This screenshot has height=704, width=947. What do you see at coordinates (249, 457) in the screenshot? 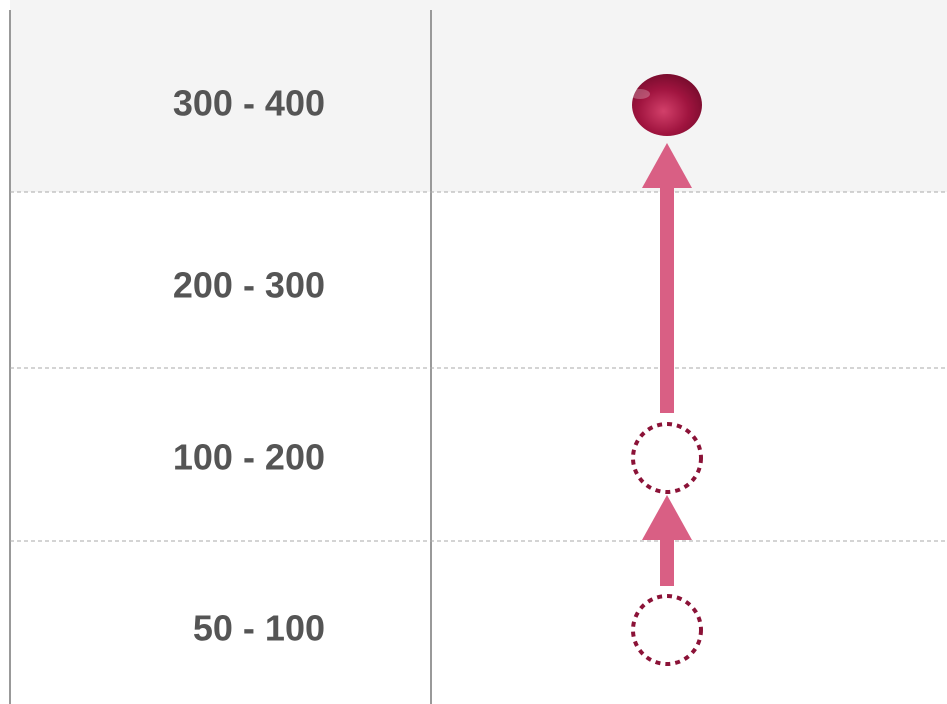
I see `row-label: 100 - 200` at bounding box center [249, 457].